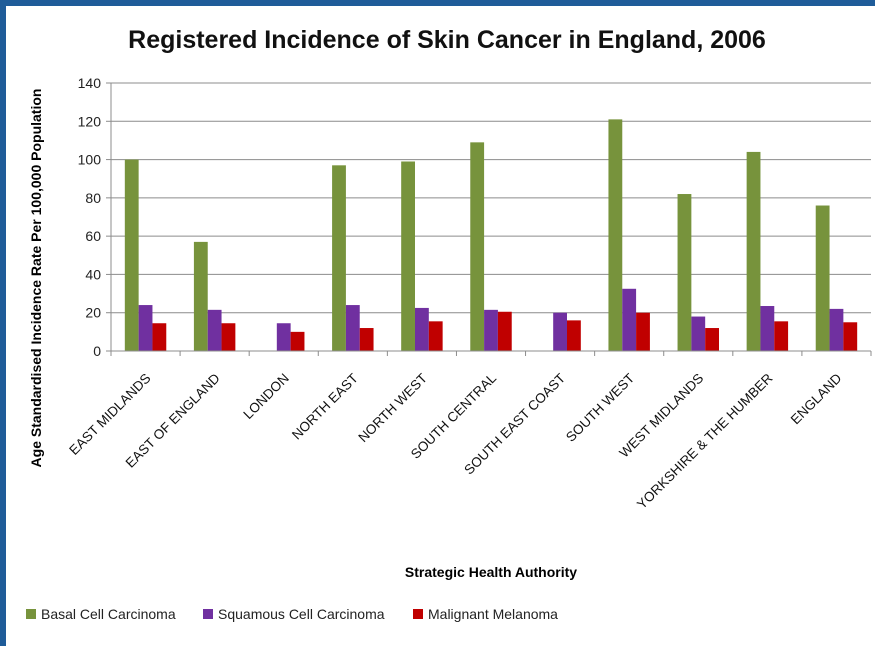 This screenshot has width=875, height=646. I want to click on x-tick-label: NORTH WEST, so click(392, 408).